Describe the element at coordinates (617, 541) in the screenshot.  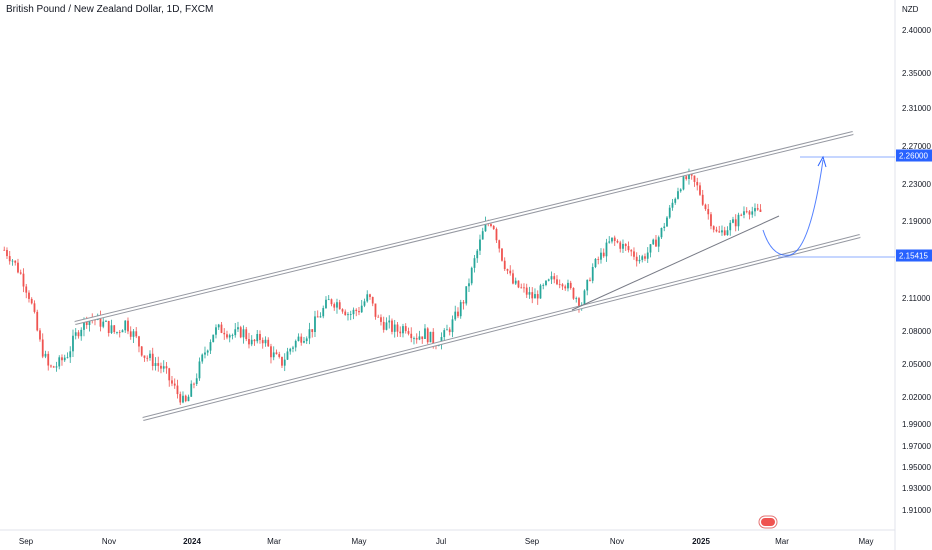
I see `time-tick-label: Nov` at that location.